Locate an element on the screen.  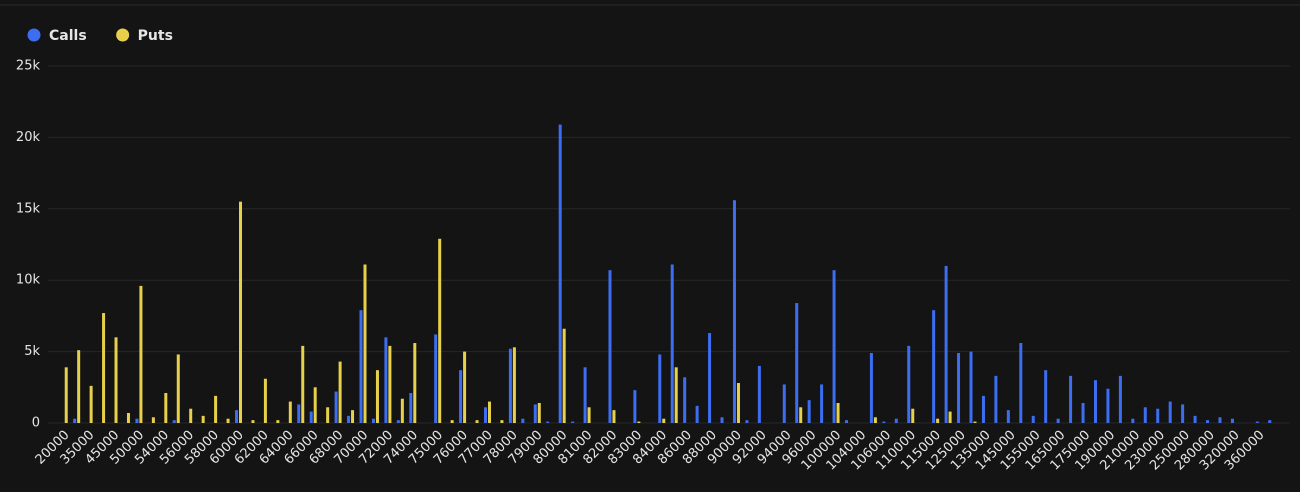
y-tick-label: 5k is located at coordinates (32, 351).